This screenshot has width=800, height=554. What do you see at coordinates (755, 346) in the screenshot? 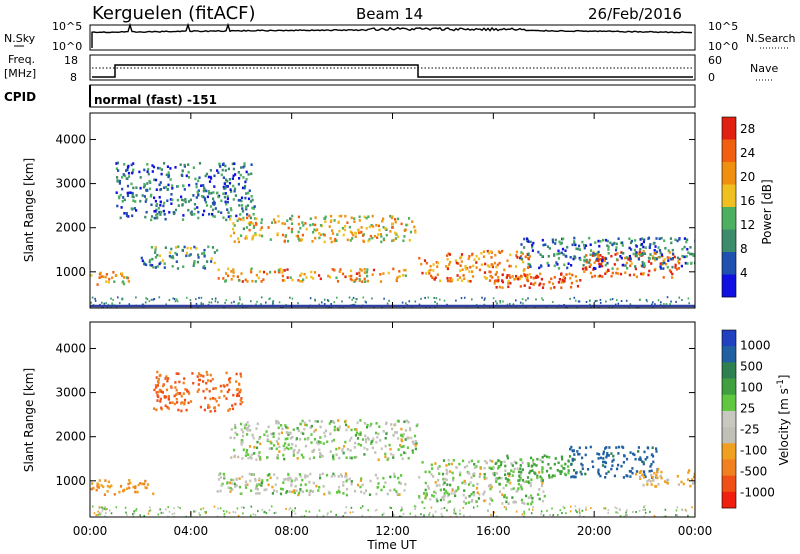
I see `velocity-cbar-tick-0: 1000` at bounding box center [755, 346].